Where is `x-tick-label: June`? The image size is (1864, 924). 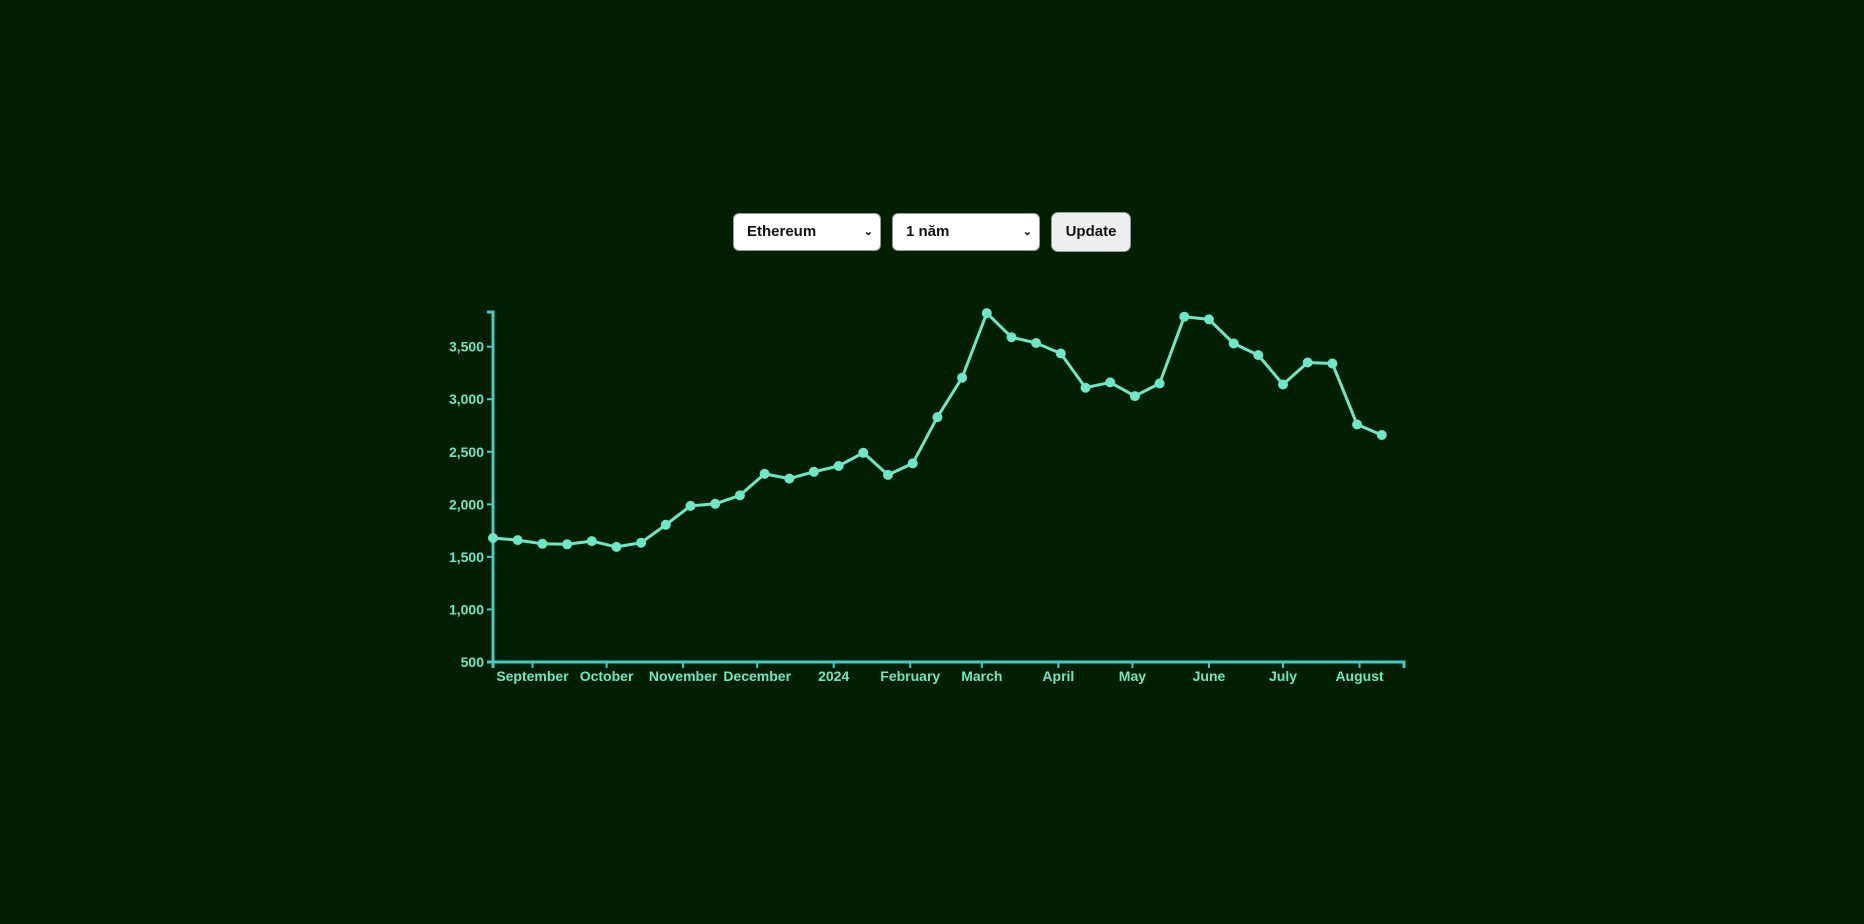
x-tick-label: June is located at coordinates (1209, 676).